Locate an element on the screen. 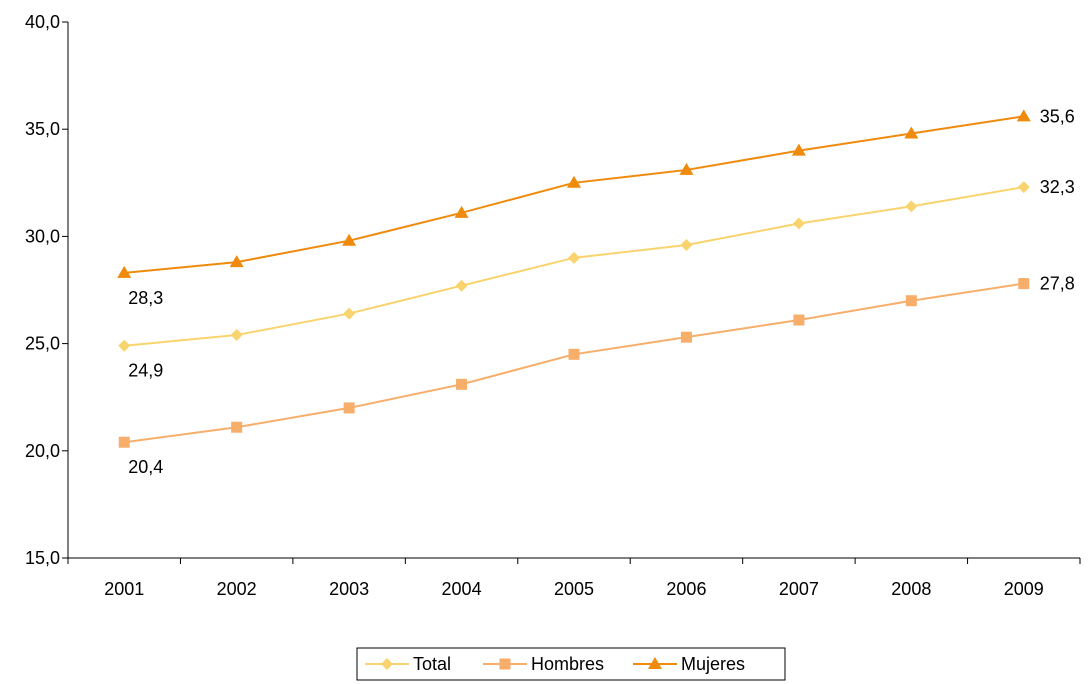 The image size is (1091, 684). legend-label-total: Total is located at coordinates (432, 664).